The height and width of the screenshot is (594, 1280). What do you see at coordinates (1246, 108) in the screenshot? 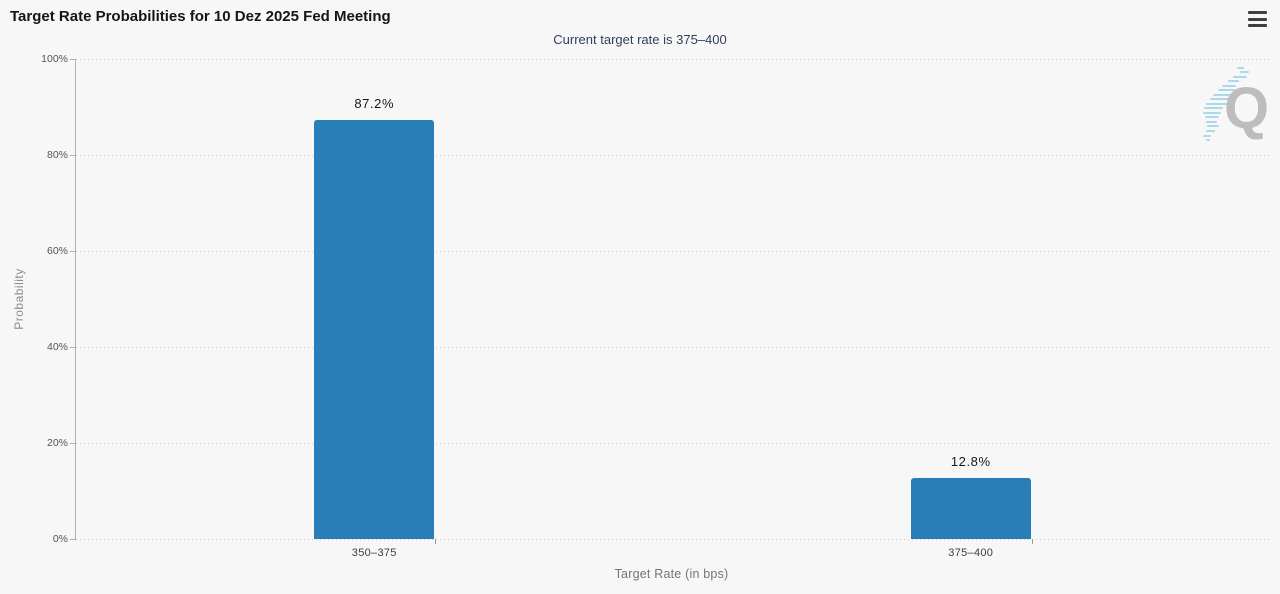
I see `q-letter: Q` at bounding box center [1246, 108].